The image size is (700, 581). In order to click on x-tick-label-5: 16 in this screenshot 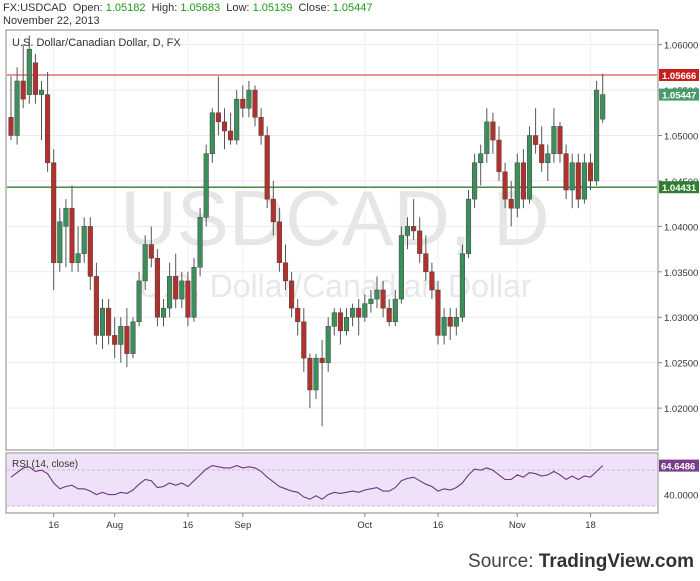, I will do `click(438, 525)`.